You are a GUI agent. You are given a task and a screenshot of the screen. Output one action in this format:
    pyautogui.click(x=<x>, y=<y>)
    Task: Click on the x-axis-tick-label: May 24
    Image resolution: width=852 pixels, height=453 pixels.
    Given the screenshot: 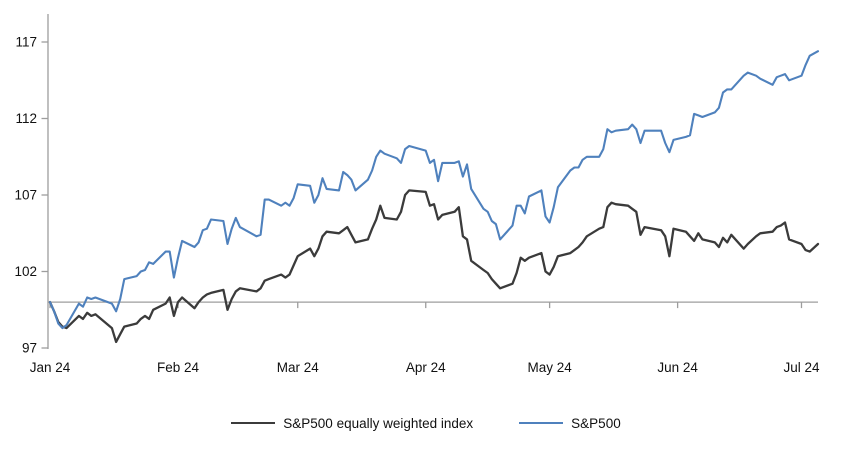 What is the action you would take?
    pyautogui.click(x=549, y=367)
    